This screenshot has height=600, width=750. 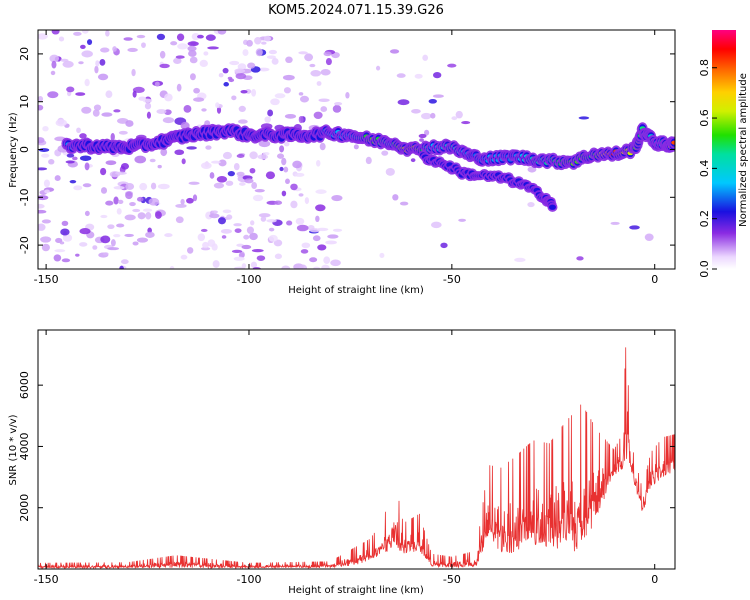 What do you see at coordinates (704, 219) in the screenshot?
I see `colorbar-tick-label: 0.2` at bounding box center [704, 219].